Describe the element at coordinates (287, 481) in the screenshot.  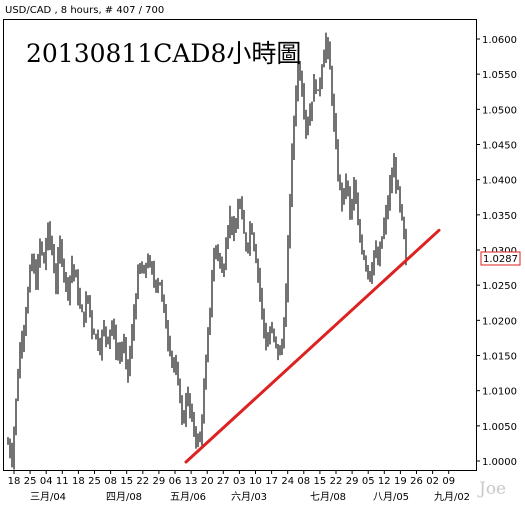
I see `x-tick-label: 24` at that location.